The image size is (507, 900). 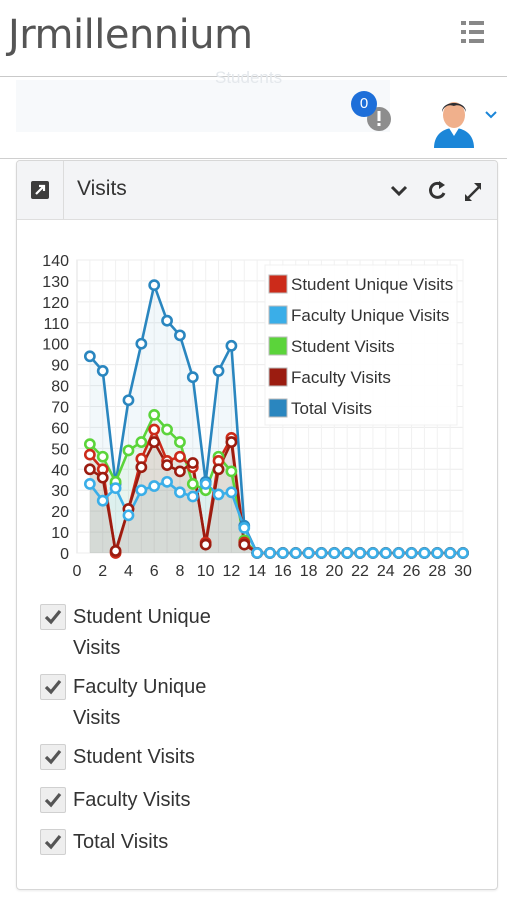 What do you see at coordinates (253, 76) in the screenshot?
I see `header-divider` at bounding box center [253, 76].